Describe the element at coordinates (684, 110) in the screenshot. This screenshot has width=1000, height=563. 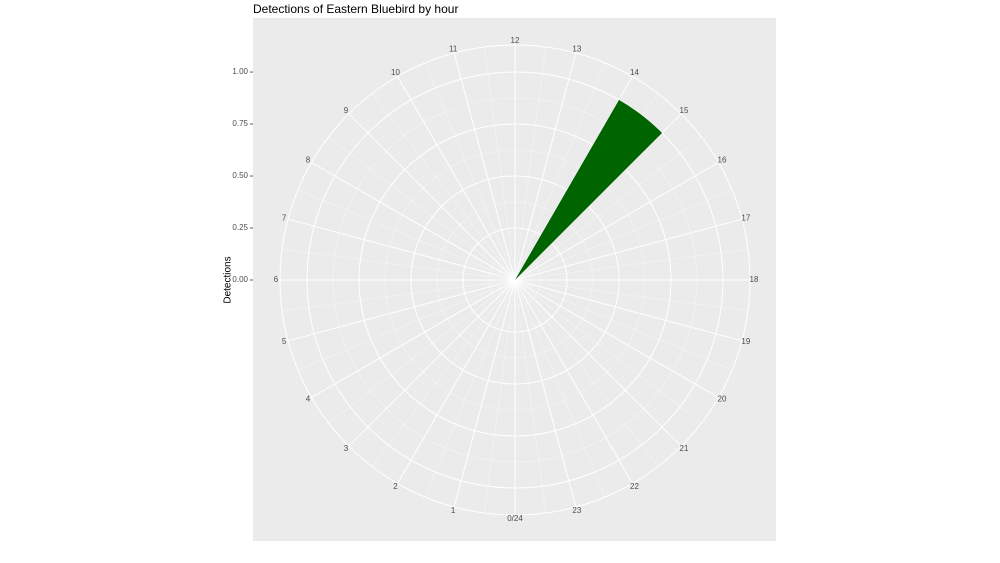
I see `x-tick-label: 15` at that location.